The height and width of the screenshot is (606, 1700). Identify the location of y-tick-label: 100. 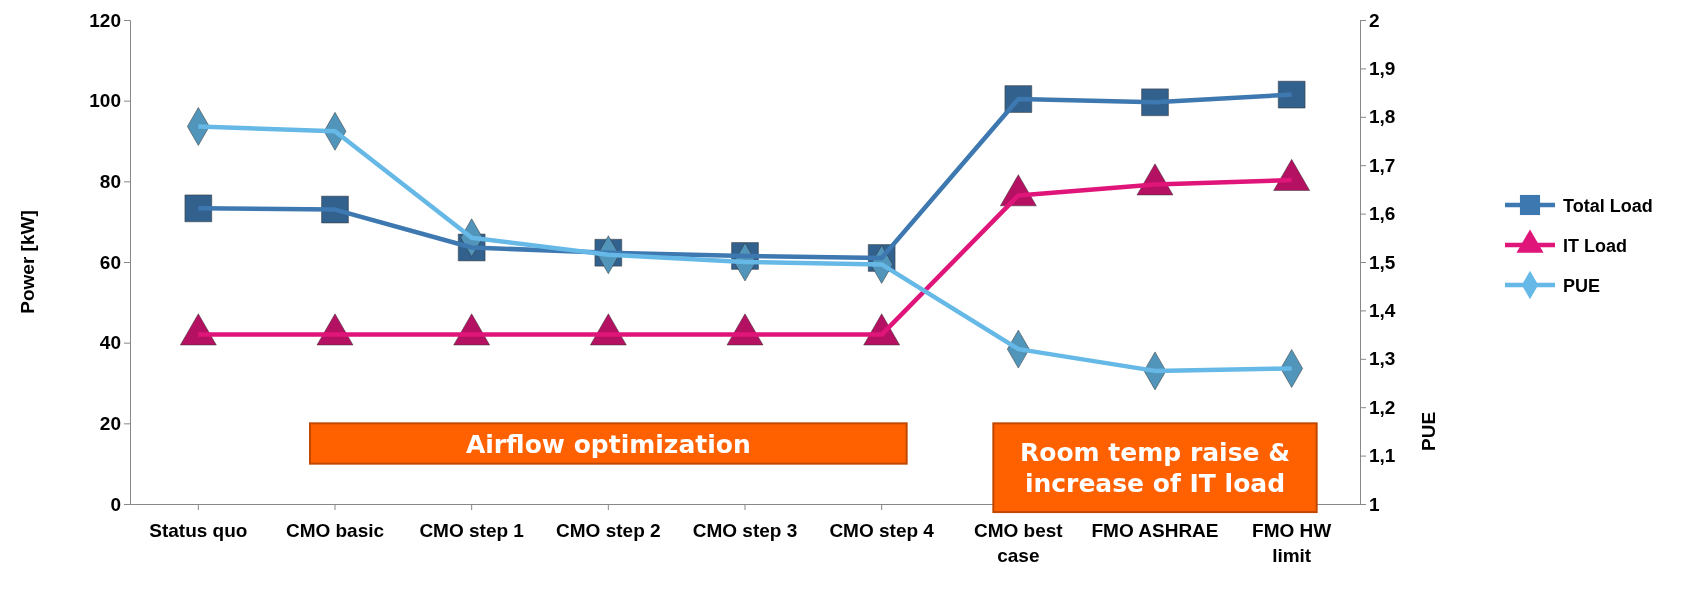
(105, 101).